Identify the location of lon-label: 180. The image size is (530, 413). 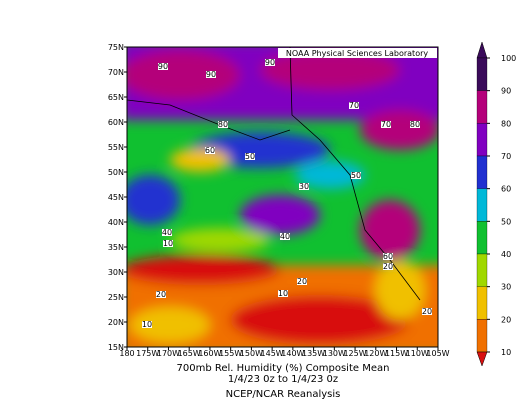
(126, 353).